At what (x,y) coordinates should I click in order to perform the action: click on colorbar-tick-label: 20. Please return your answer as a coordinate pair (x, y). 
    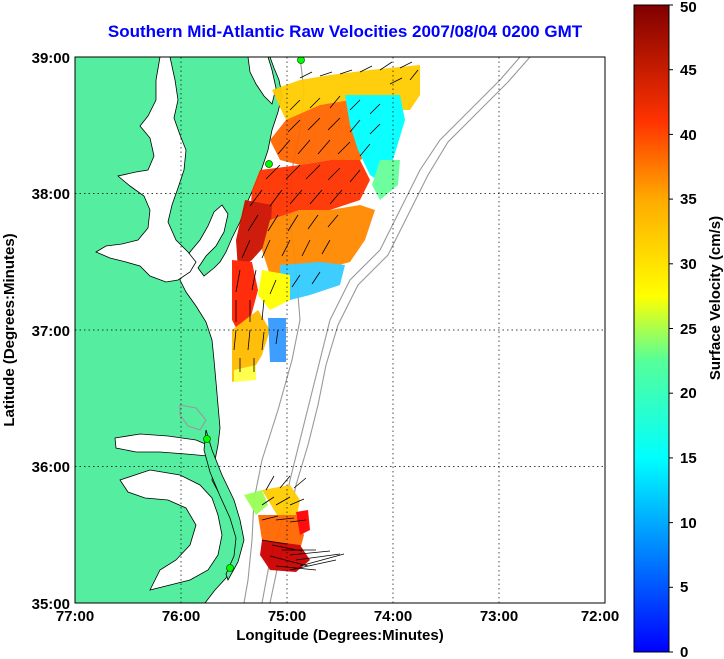
    Looking at the image, I should click on (688, 393).